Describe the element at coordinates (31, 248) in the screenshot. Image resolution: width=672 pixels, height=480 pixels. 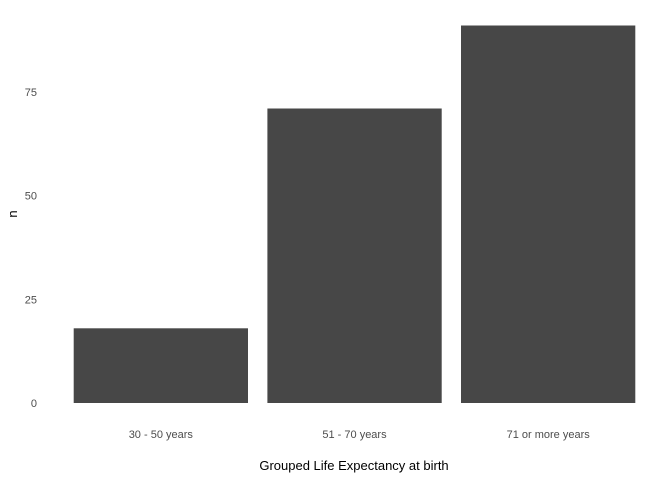
I see `y-axis-ticks: 0 25 50 75` at that location.